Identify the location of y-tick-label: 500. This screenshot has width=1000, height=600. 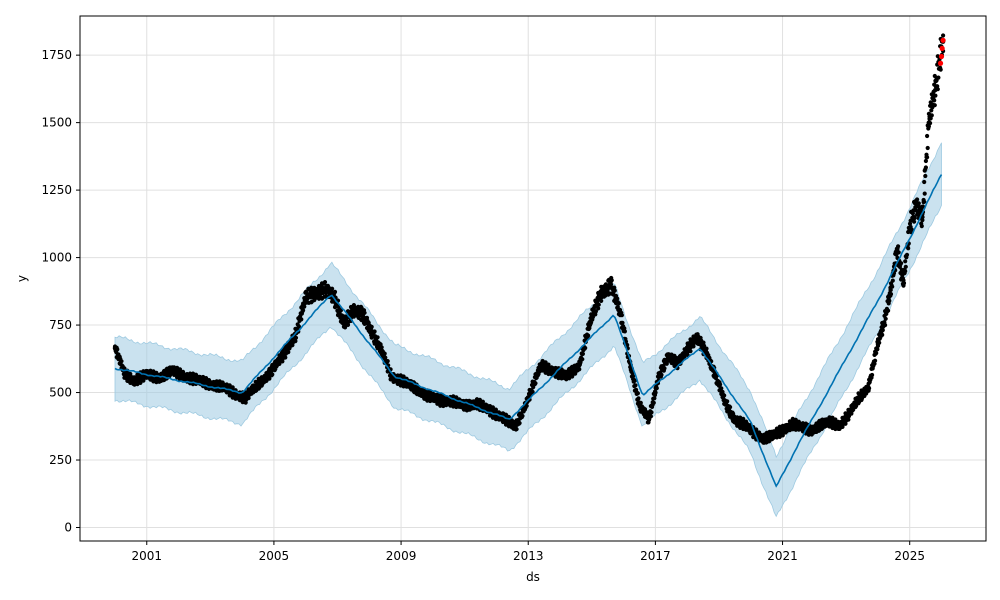
(60, 393).